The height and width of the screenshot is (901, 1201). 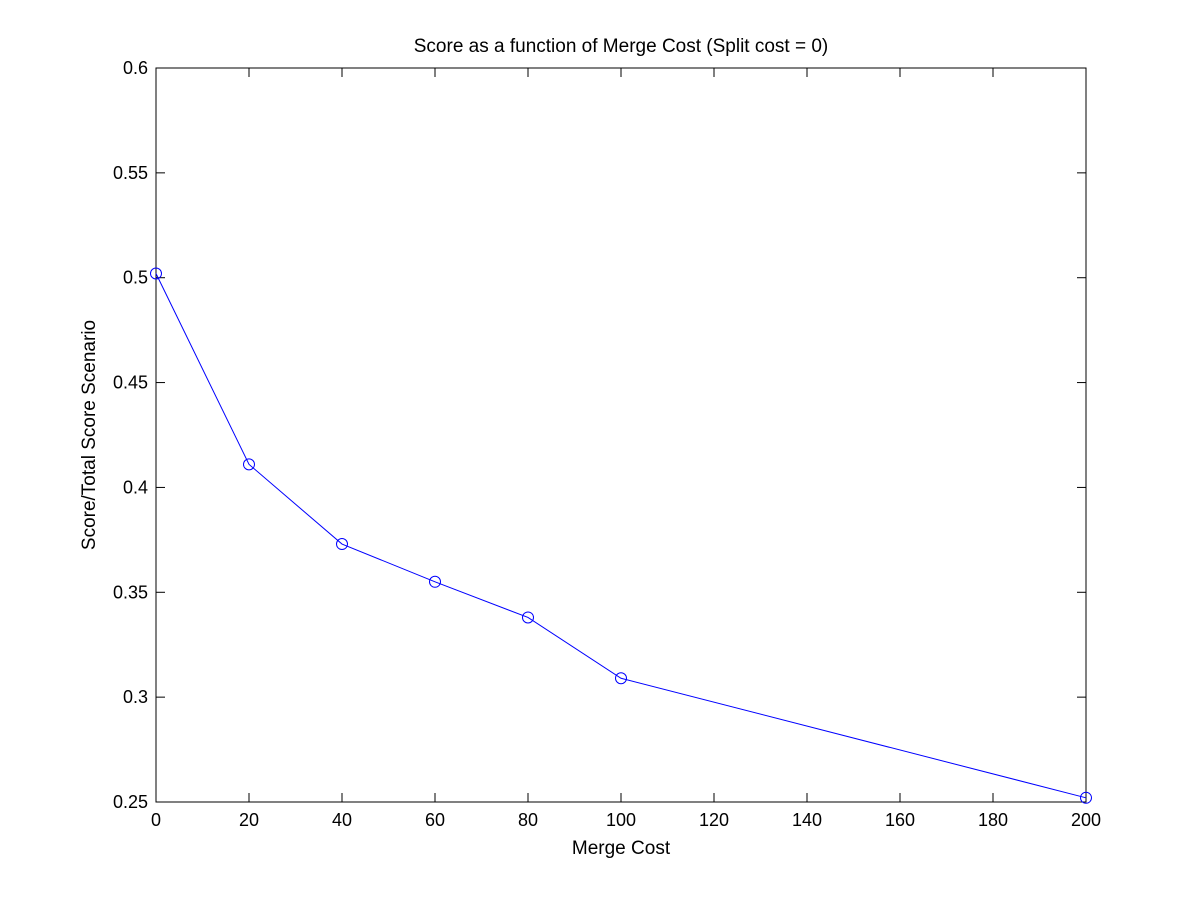 What do you see at coordinates (135, 697) in the screenshot?
I see `y-tick-label: 0.3` at bounding box center [135, 697].